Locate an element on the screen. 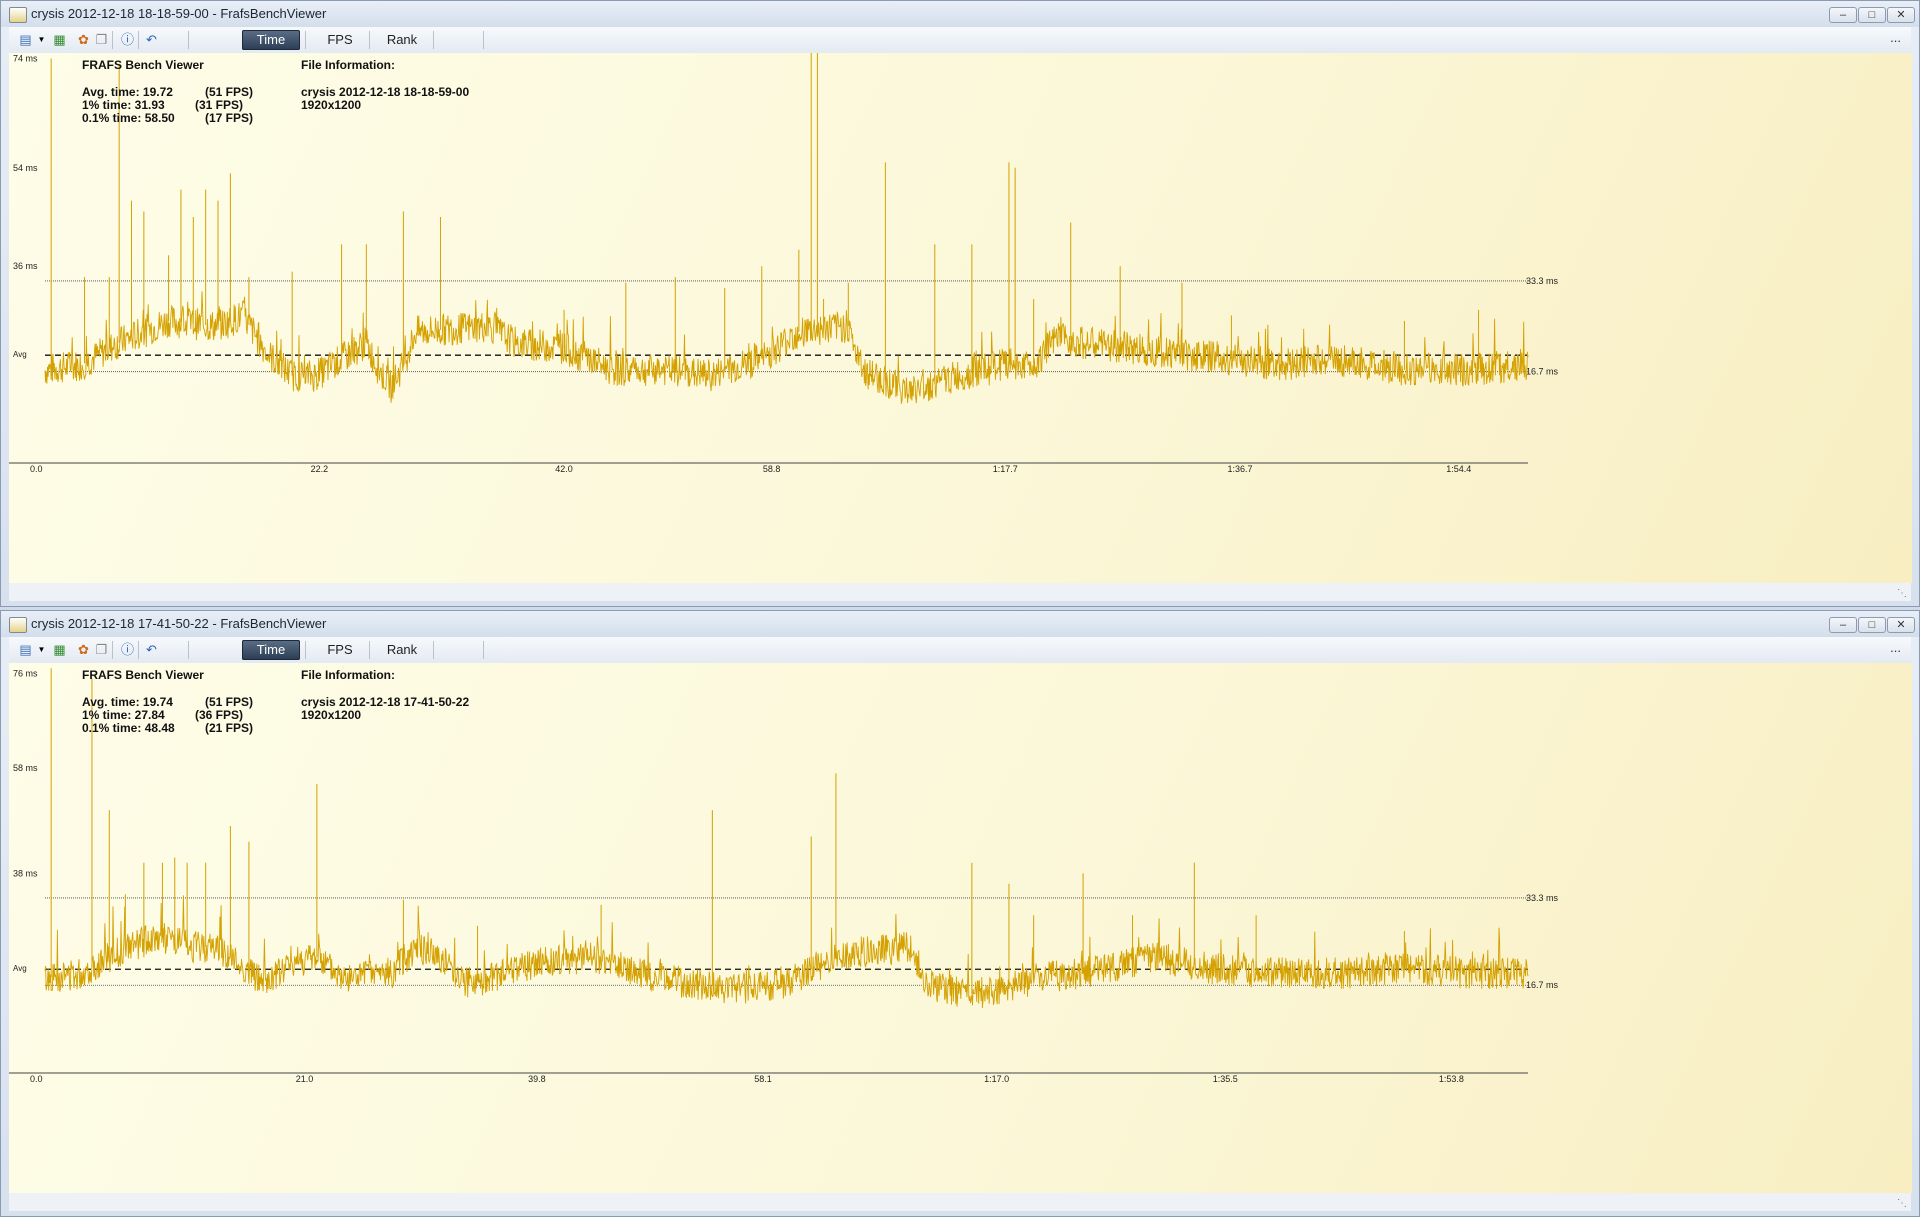 The width and height of the screenshot is (1920, 1217). x-tick-label: 1:36.7 is located at coordinates (1240, 469).